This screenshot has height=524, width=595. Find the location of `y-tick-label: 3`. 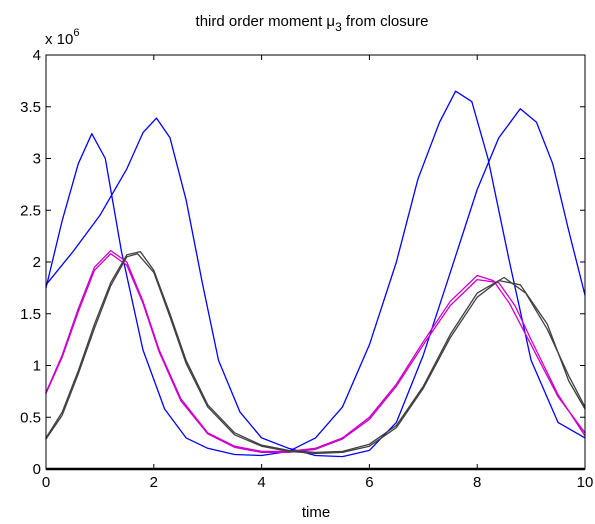

y-tick-label: 3 is located at coordinates (37, 159).